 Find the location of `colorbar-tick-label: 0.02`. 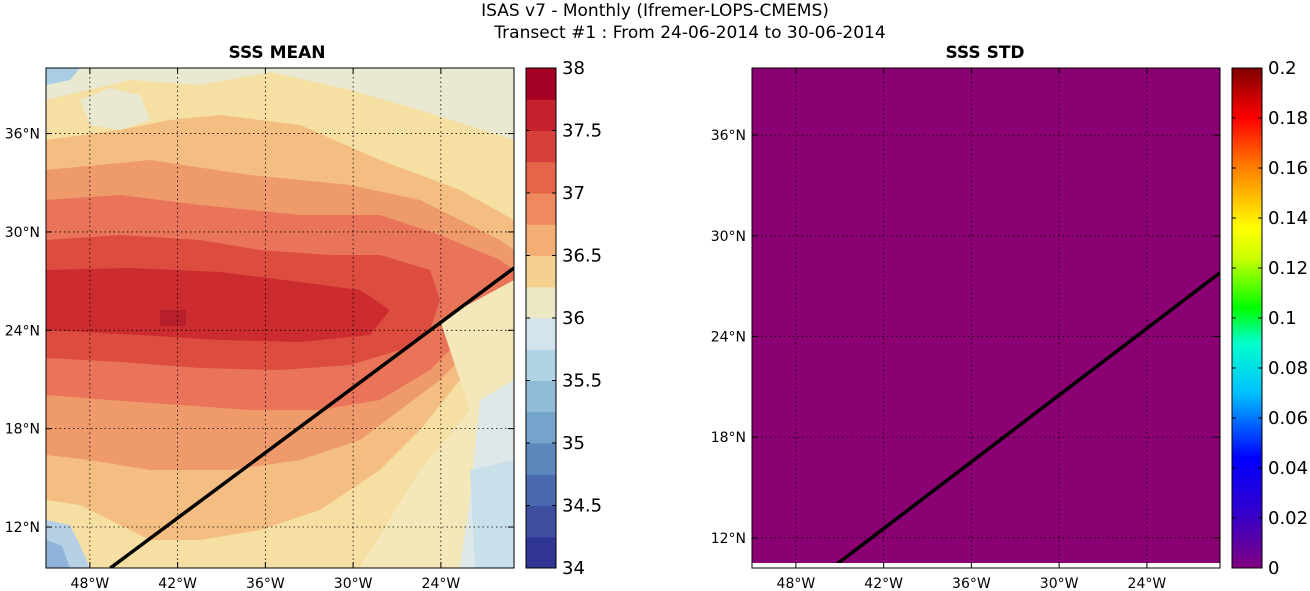

colorbar-tick-label: 0.02 is located at coordinates (1288, 518).